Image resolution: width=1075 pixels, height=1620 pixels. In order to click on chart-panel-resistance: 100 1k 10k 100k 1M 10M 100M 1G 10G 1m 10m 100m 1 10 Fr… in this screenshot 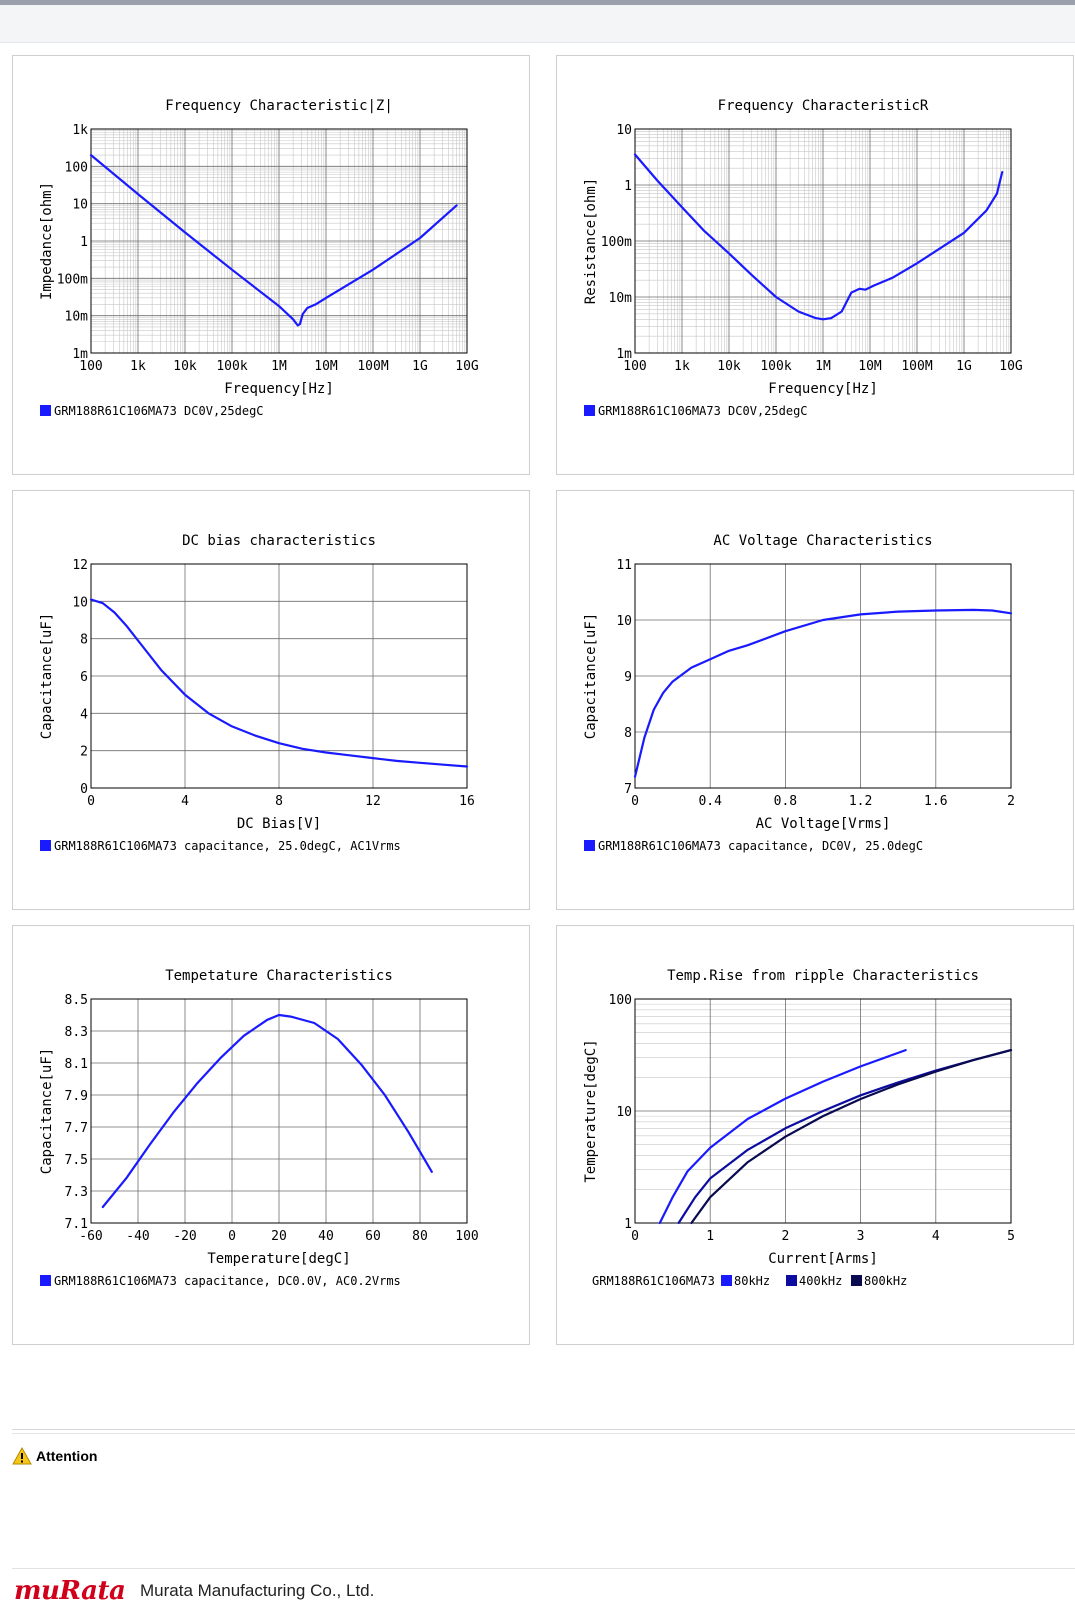, I will do `click(815, 265)`.